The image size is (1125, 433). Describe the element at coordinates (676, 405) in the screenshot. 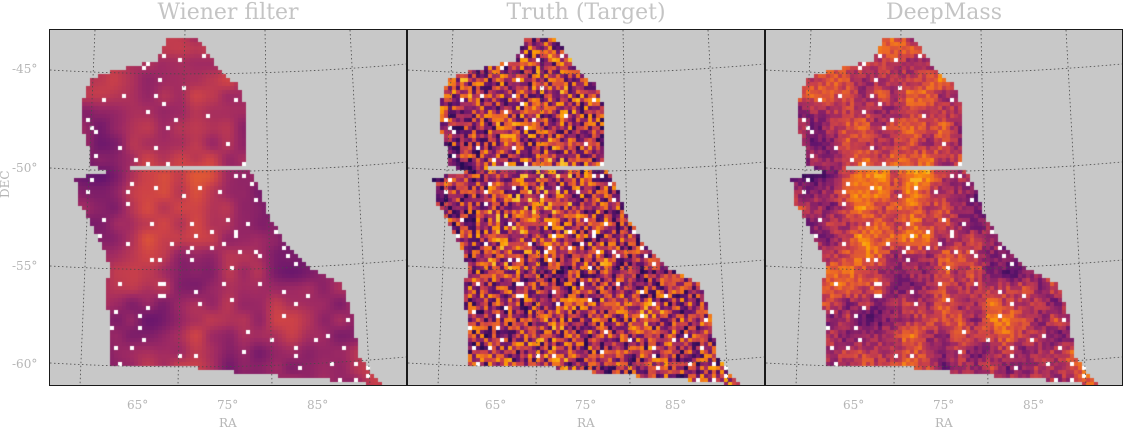

I see `x-tick-85-truth: 85°` at that location.